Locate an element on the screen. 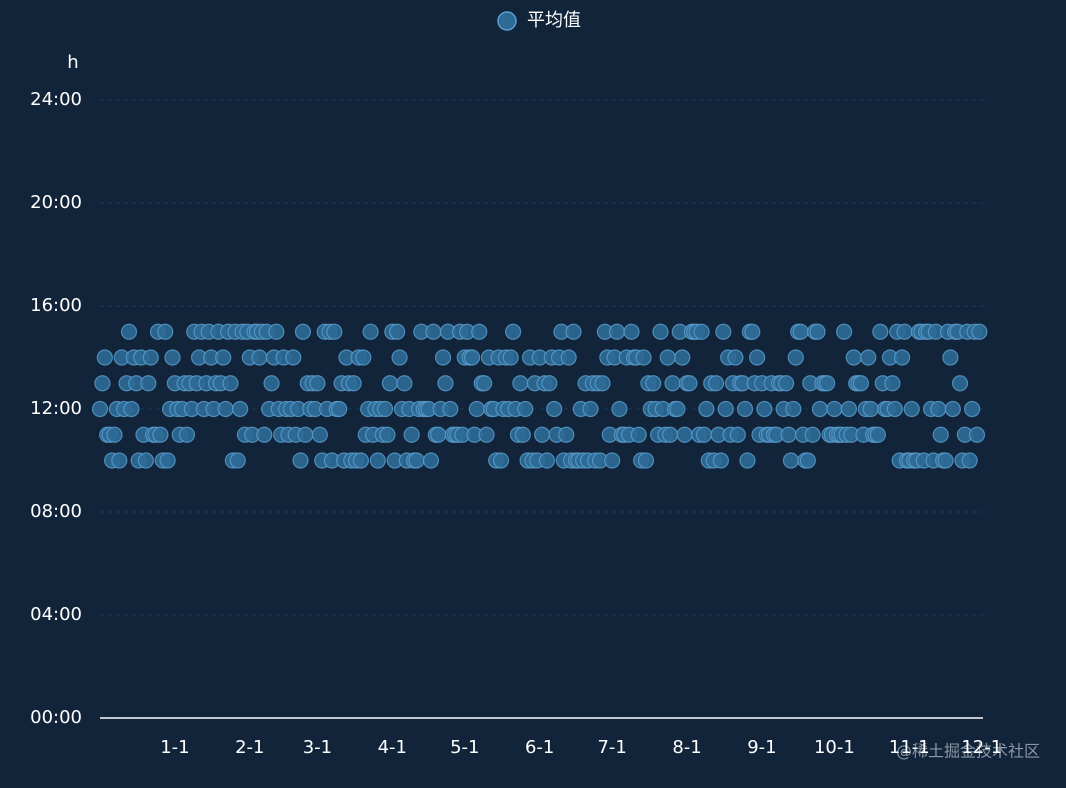  legend-marker is located at coordinates (507, 21).